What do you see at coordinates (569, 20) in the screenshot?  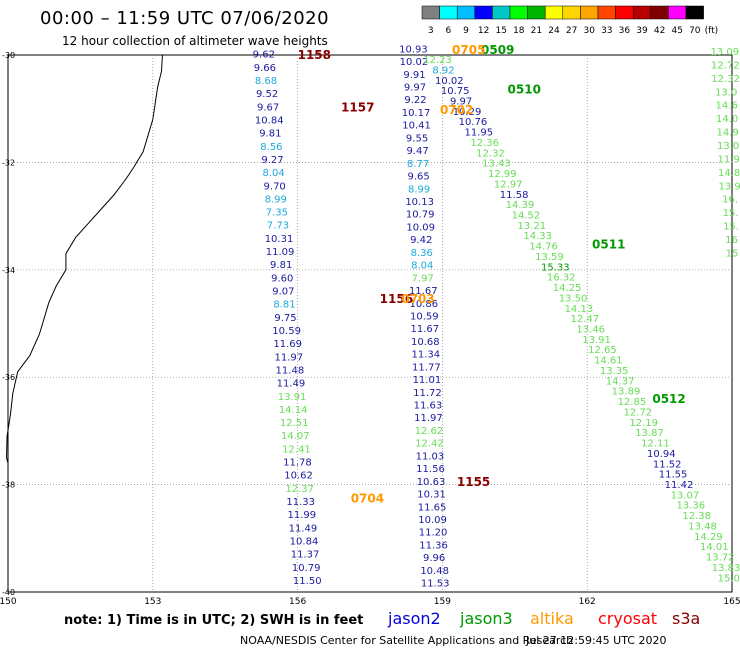 I see `colorbar: 3 6 9 12 15 18 21 24 27 30 33 36 39 42 45 70 (ft)` at bounding box center [569, 20].